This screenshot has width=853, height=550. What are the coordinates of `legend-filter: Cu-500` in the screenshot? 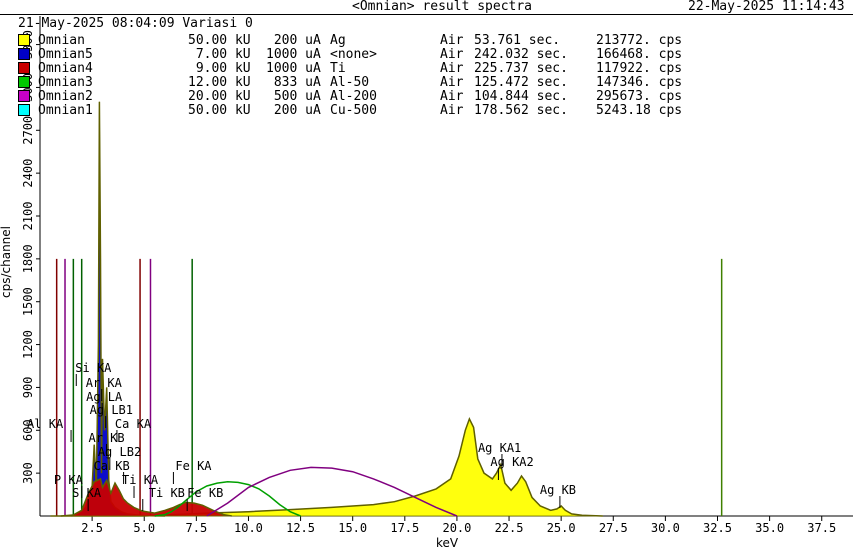 It's located at (353, 110).